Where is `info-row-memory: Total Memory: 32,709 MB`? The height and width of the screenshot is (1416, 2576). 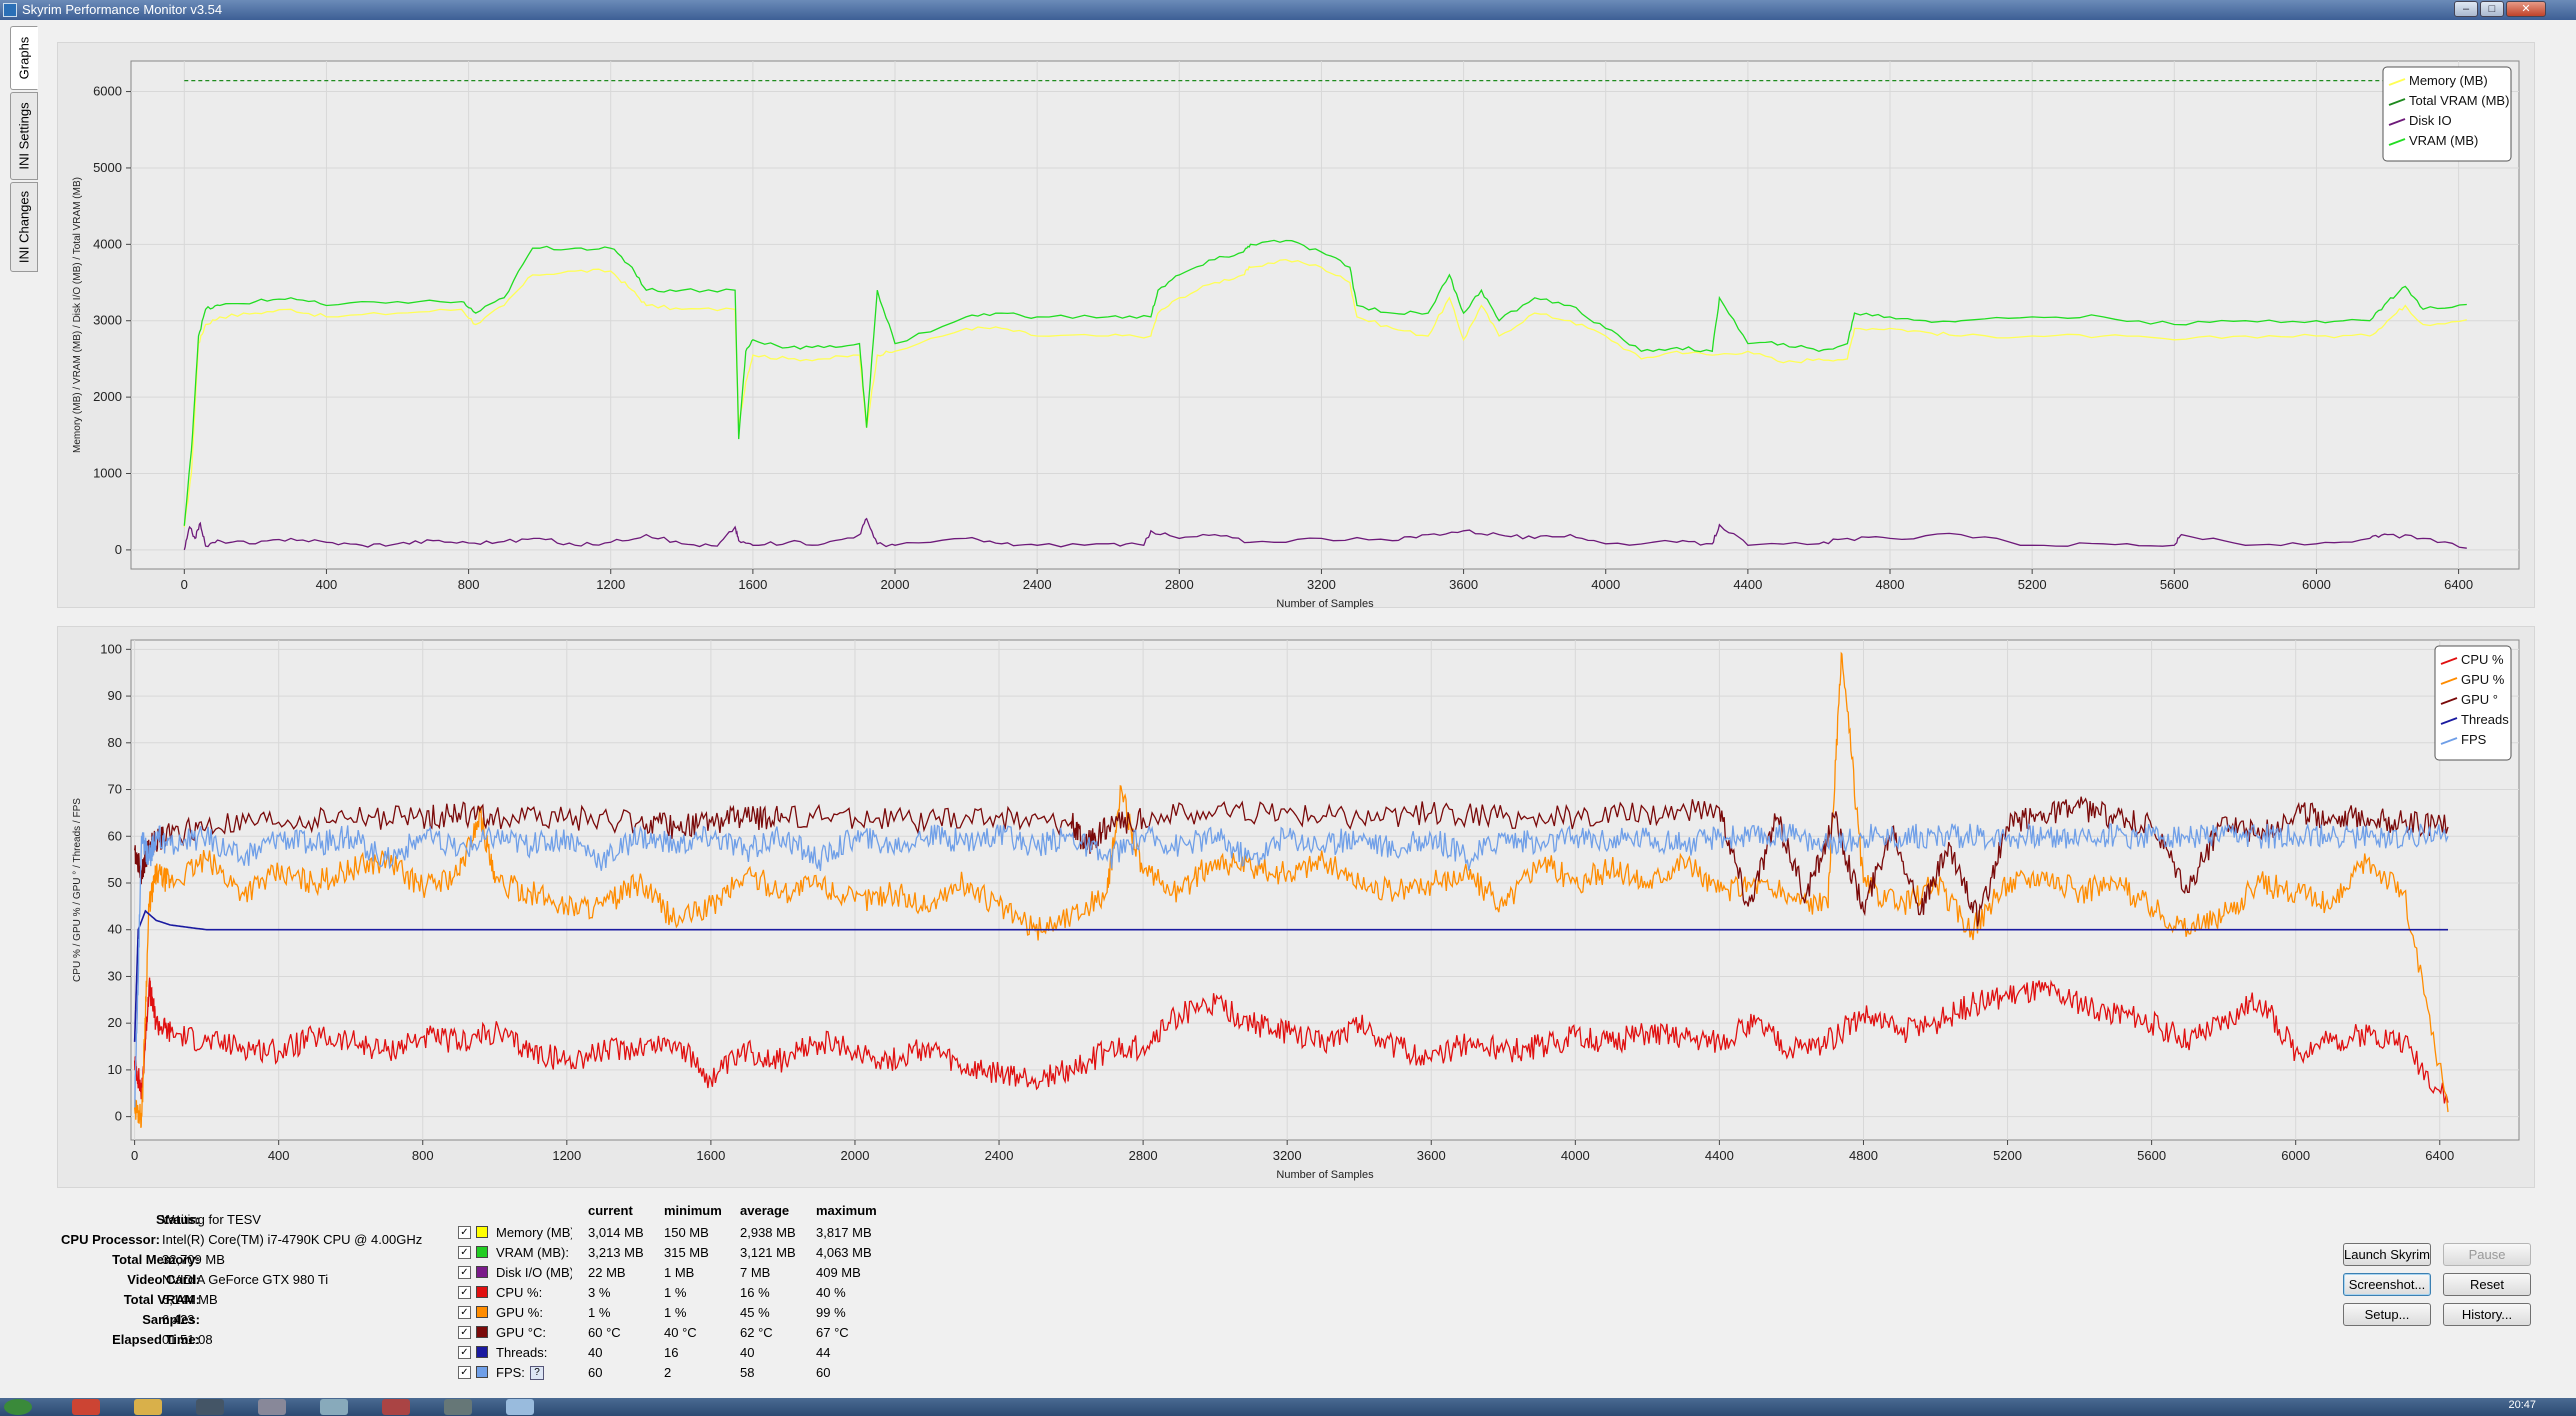
info-row-memory: Total Memory: 32,709 MB is located at coordinates (250, 1262).